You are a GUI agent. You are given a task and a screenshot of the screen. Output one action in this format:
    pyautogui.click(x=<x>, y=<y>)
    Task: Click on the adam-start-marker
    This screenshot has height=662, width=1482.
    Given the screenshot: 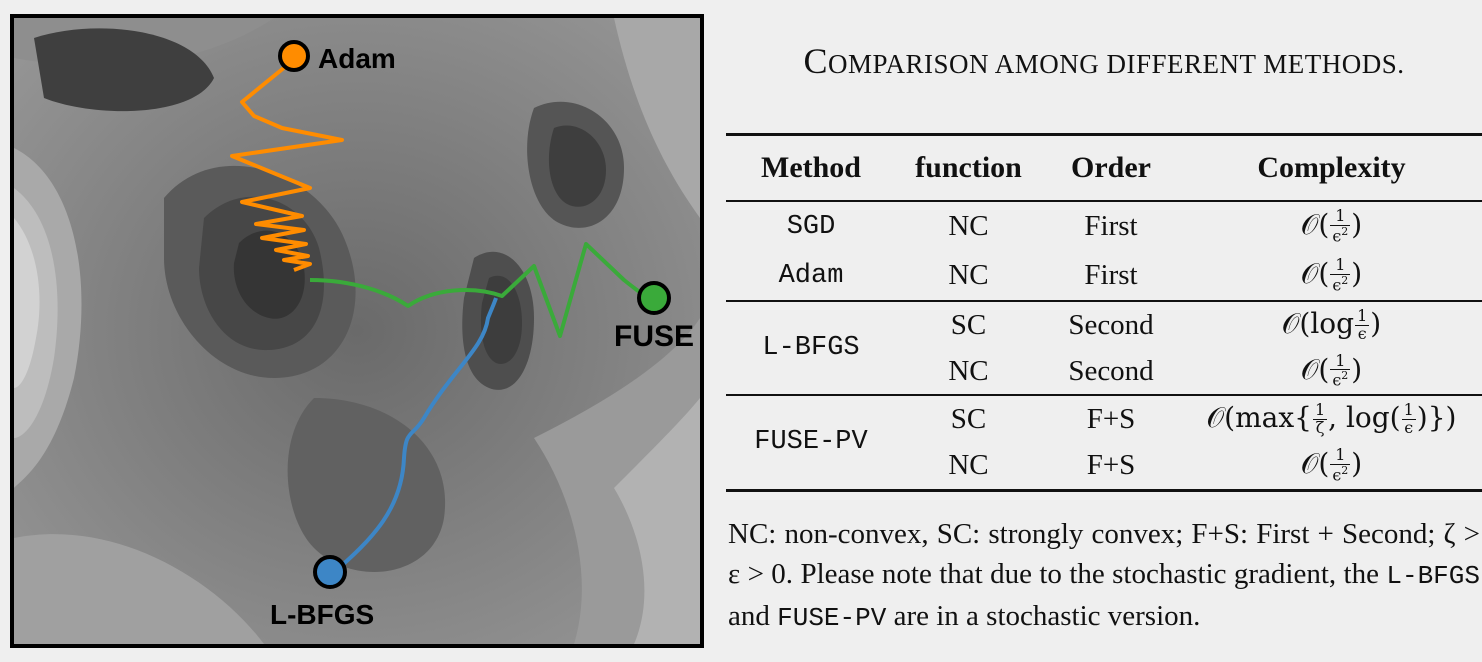 What is the action you would take?
    pyautogui.click(x=294, y=56)
    